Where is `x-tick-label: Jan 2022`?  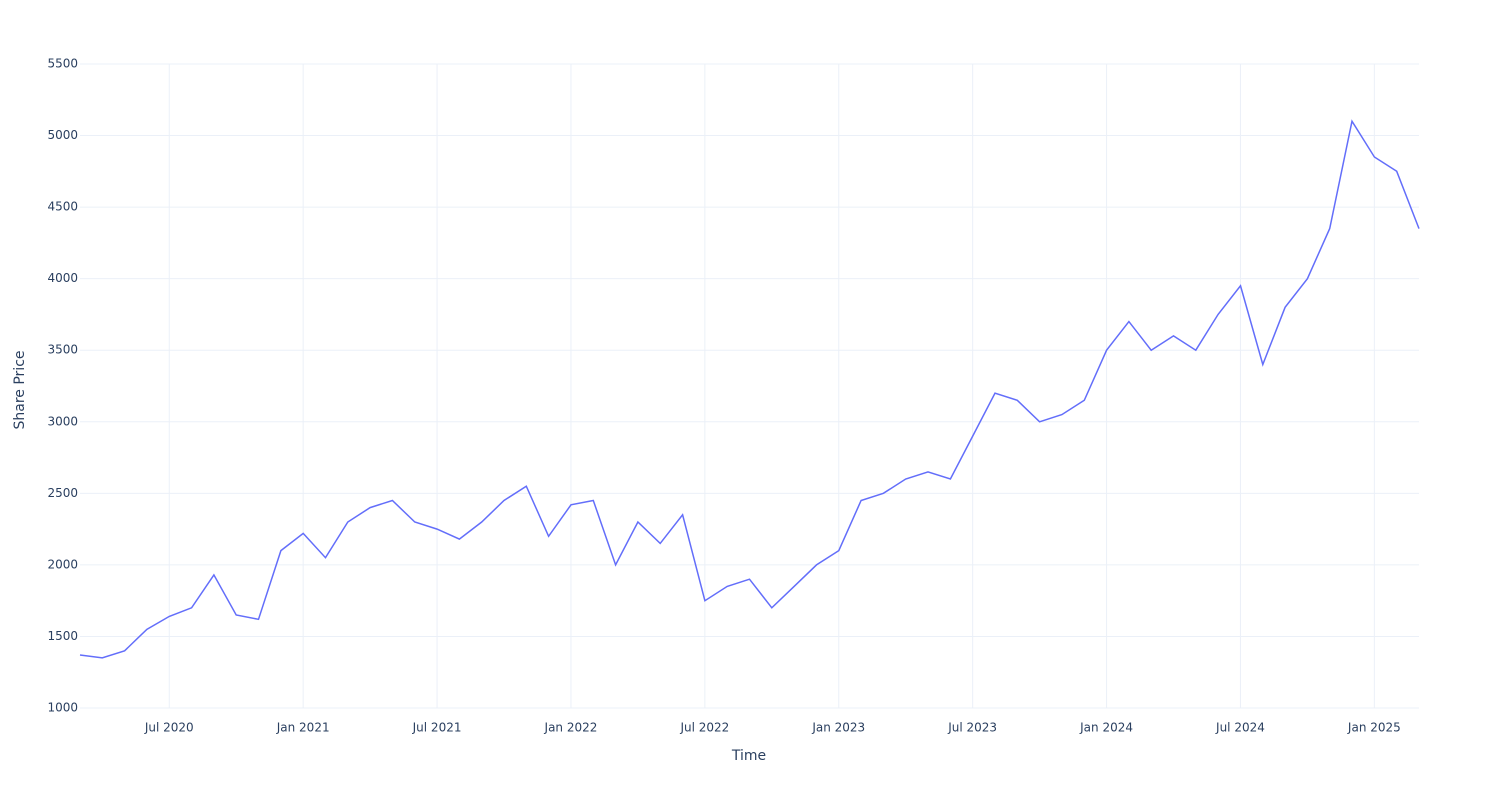 x-tick-label: Jan 2022 is located at coordinates (571, 728).